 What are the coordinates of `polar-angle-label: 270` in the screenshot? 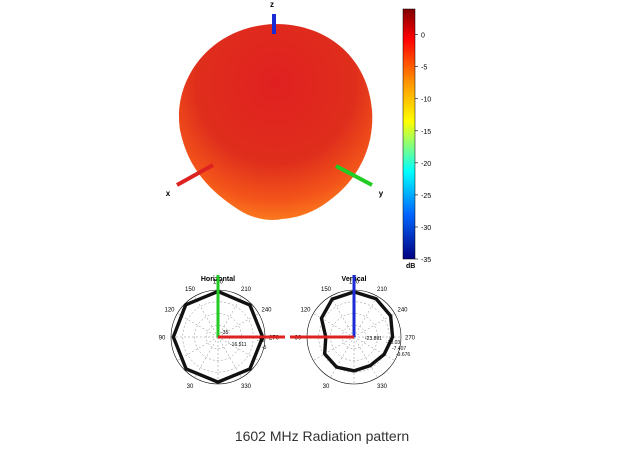 It's located at (410, 339).